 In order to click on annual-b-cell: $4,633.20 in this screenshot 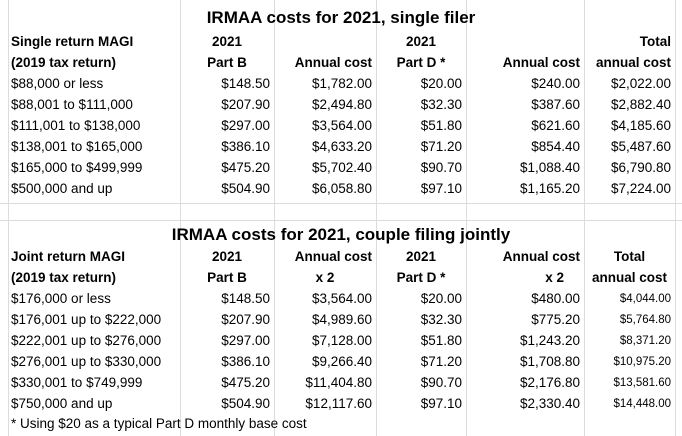, I will do `click(341, 146)`.